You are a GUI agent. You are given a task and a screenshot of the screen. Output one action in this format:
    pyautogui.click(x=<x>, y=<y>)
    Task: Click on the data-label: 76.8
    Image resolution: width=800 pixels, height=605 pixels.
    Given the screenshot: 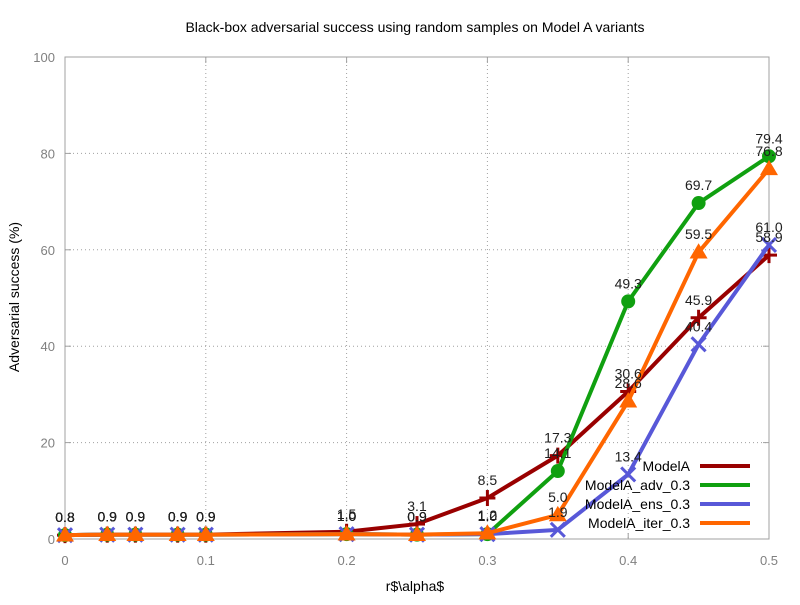 What is the action you would take?
    pyautogui.click(x=768, y=151)
    